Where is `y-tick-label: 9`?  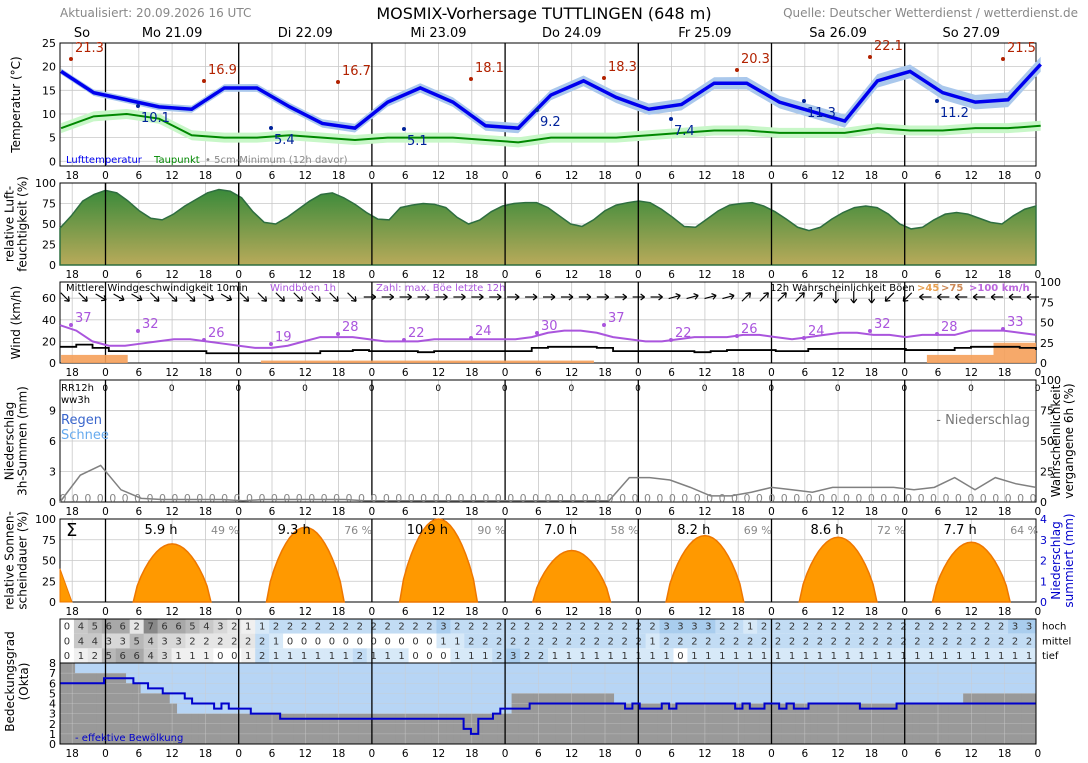
y-tick-label: 9 is located at coordinates (52, 411).